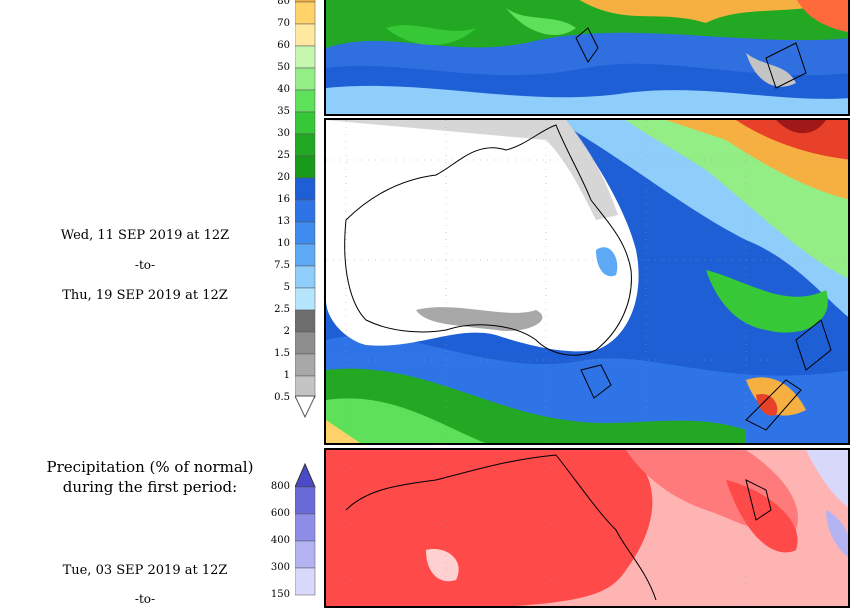  What do you see at coordinates (280, 594) in the screenshot?
I see `percent-colorbar-tick-label: 150` at bounding box center [280, 594].